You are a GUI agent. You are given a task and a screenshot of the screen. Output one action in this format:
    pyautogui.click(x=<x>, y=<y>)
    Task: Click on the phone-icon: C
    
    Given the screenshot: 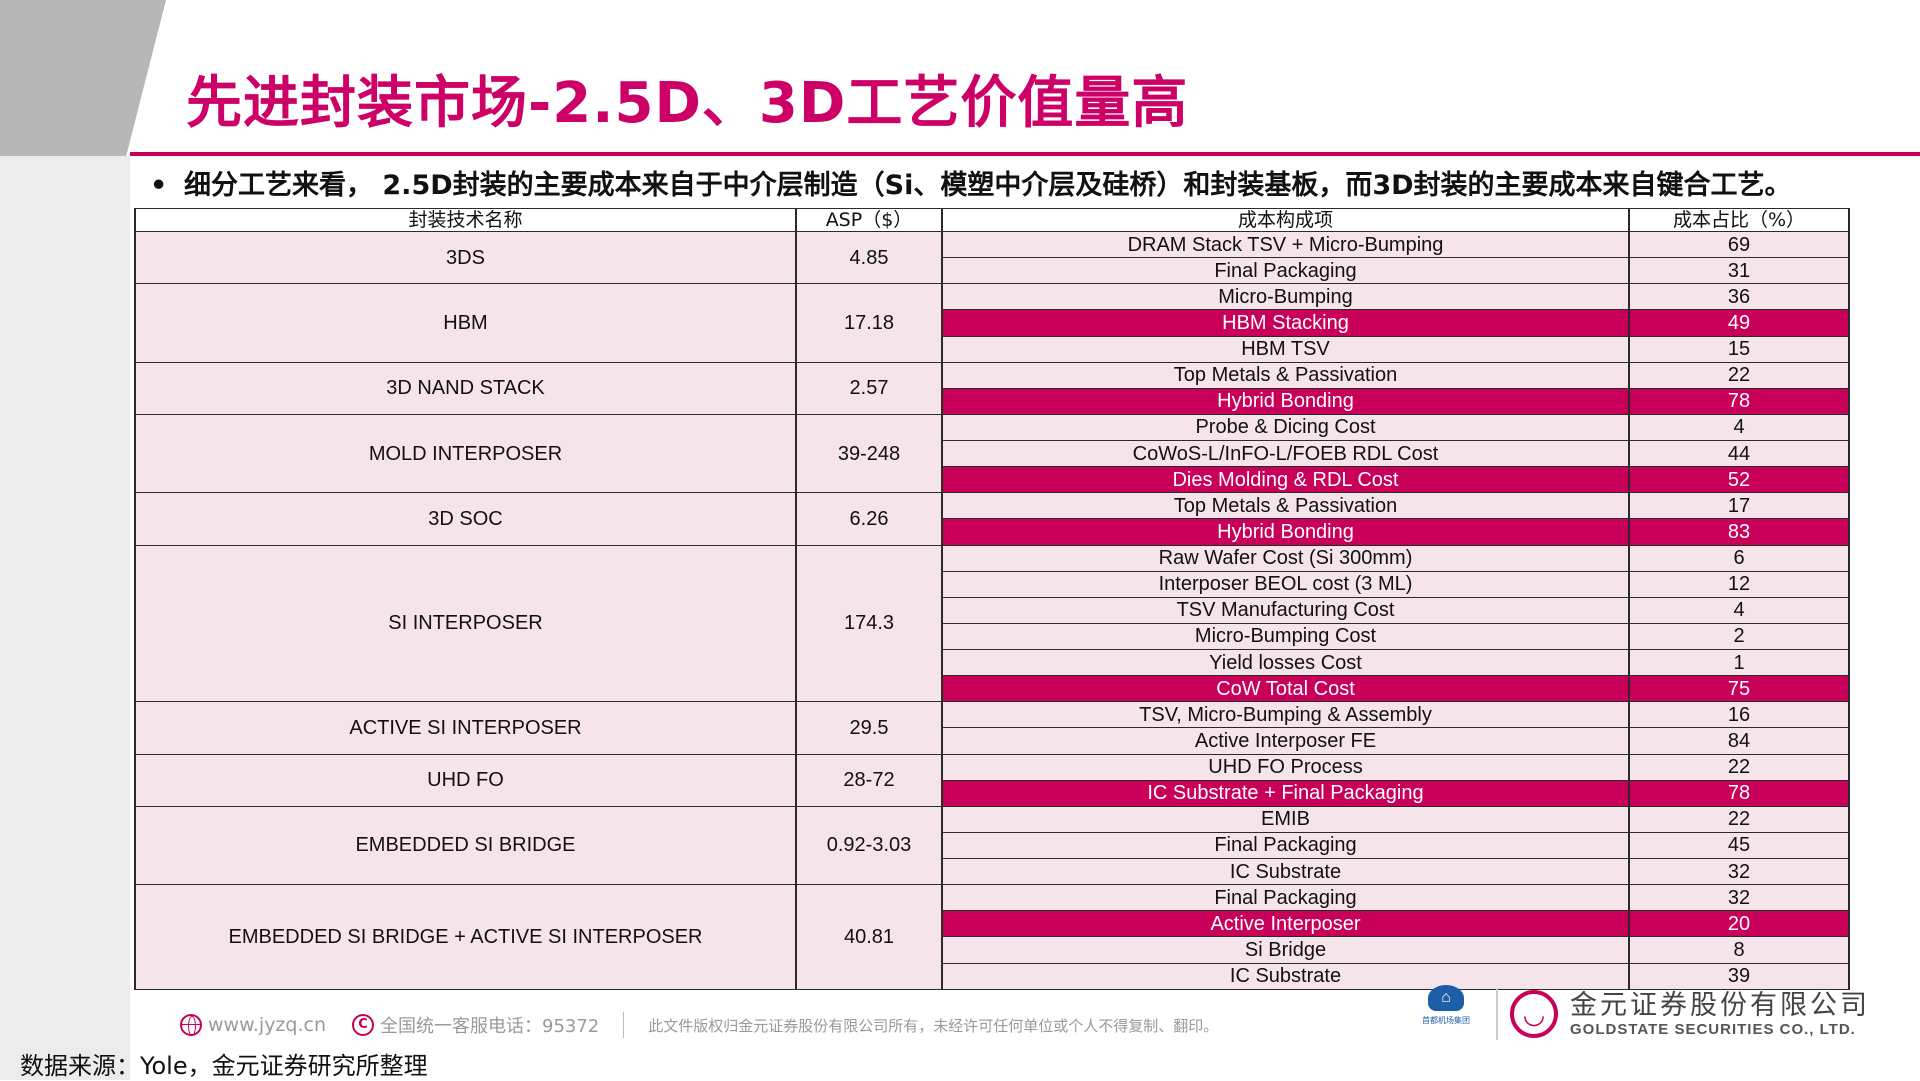 What is the action you would take?
    pyautogui.click(x=363, y=1025)
    